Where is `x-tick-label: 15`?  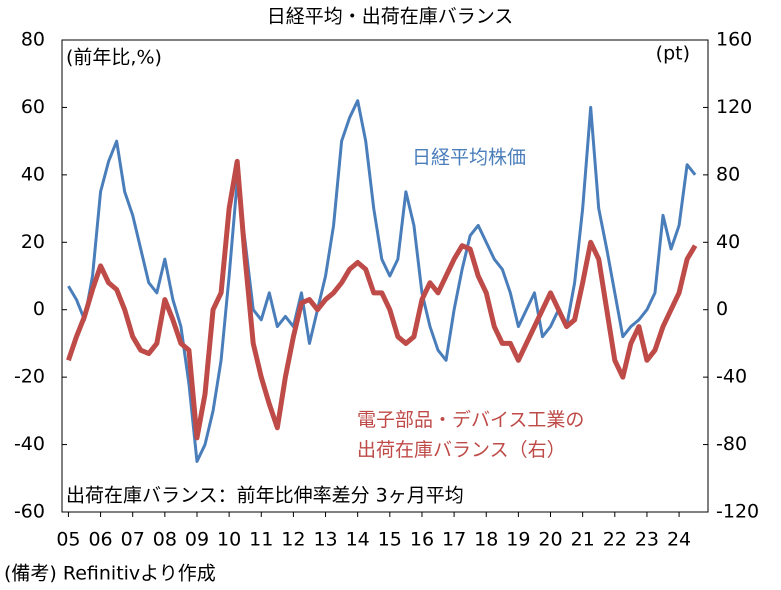 x-tick-label: 15 is located at coordinates (390, 540).